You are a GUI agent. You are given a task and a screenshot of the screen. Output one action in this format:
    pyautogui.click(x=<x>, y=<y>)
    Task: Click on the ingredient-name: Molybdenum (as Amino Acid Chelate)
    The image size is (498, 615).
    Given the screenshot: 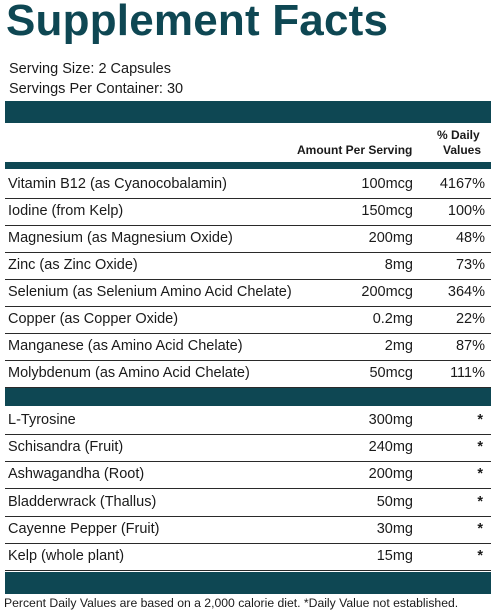 What is the action you would take?
    pyautogui.click(x=129, y=373)
    